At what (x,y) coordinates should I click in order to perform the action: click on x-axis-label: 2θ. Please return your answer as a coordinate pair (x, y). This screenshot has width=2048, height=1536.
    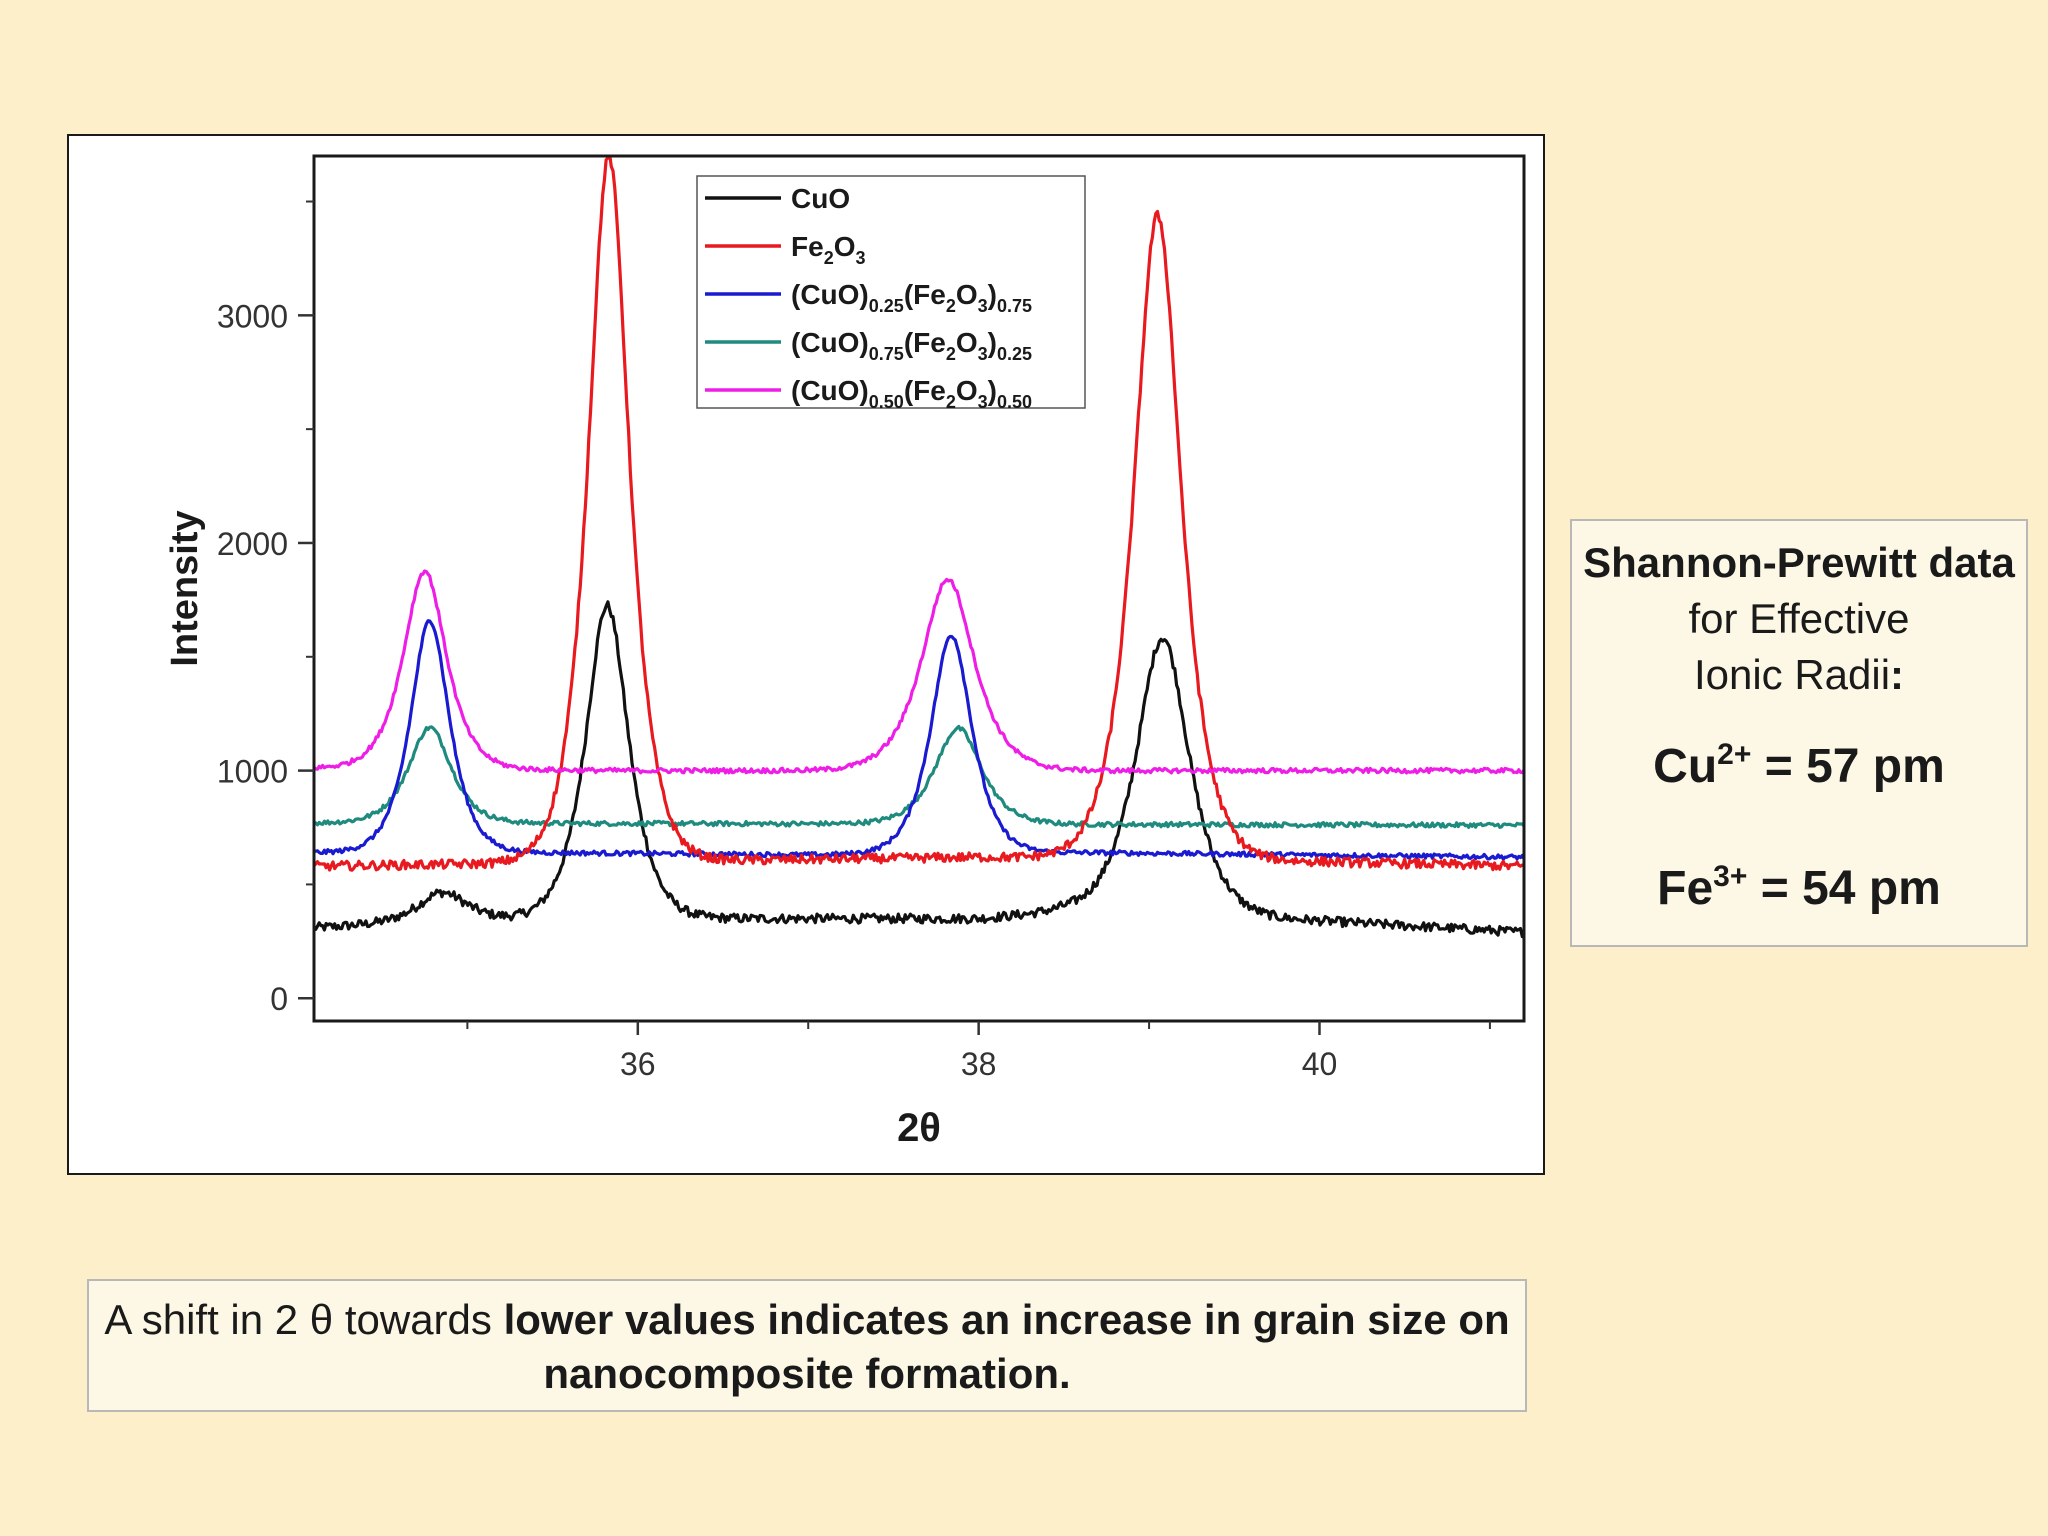
    Looking at the image, I should click on (919, 1128).